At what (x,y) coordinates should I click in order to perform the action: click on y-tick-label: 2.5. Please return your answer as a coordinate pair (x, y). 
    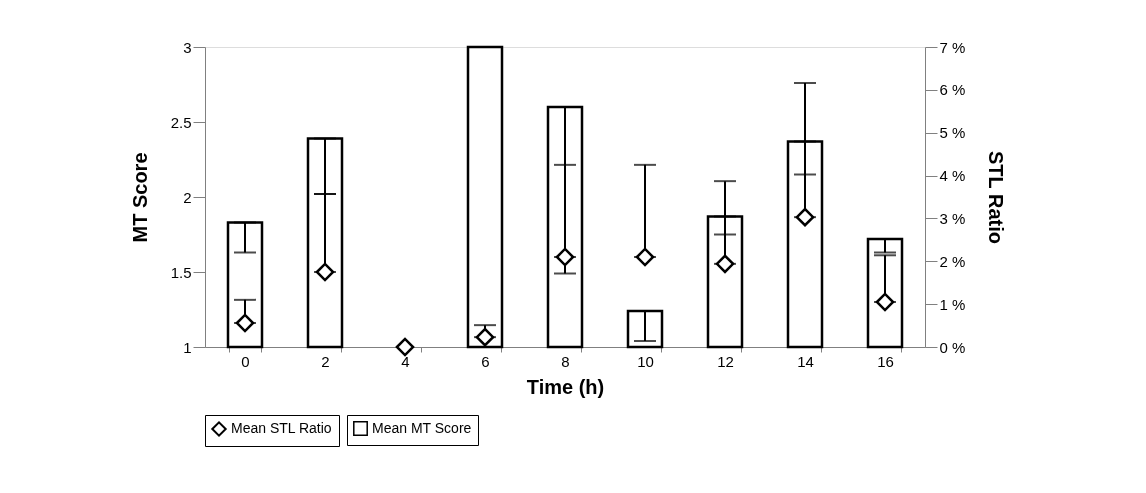
    Looking at the image, I should click on (181, 122).